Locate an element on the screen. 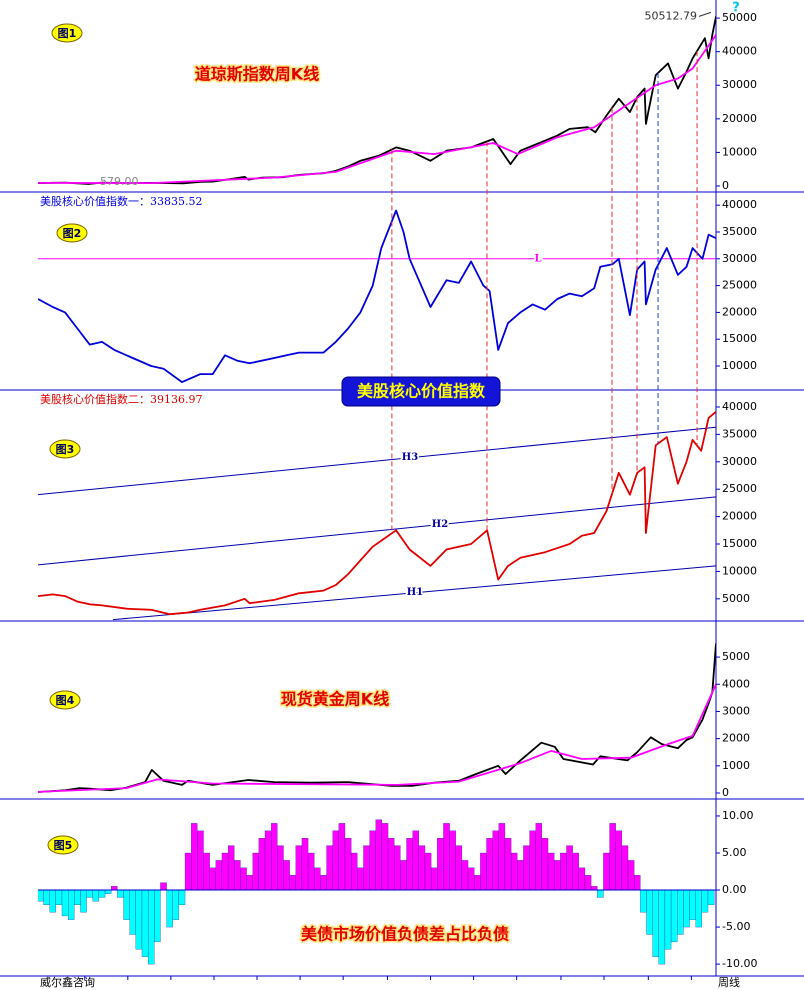 This screenshot has height=990, width=804. panel-header: 美股核心价值指数二：39136.97 is located at coordinates (121, 399).